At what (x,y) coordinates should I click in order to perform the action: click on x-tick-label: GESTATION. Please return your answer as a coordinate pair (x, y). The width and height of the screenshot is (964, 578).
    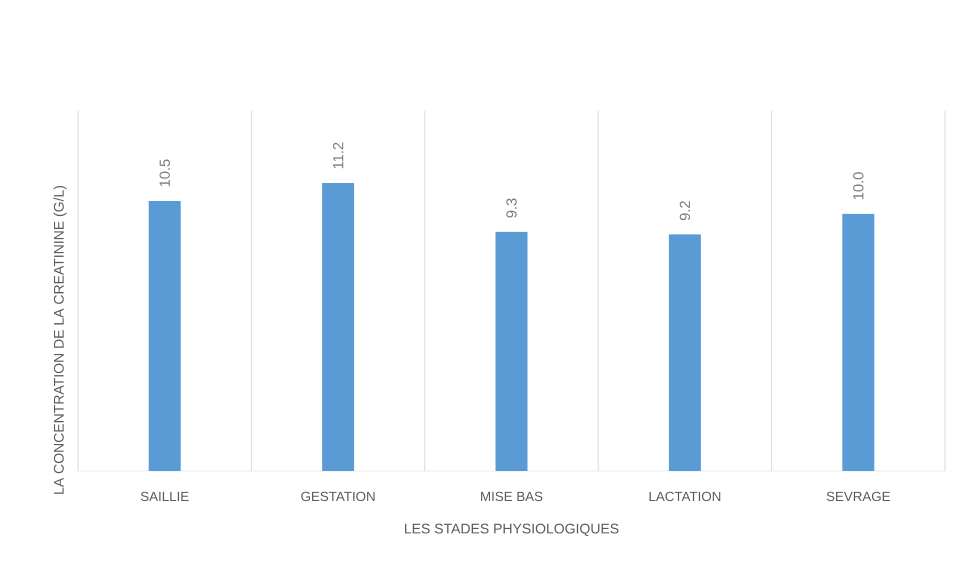
    Looking at the image, I should click on (338, 497).